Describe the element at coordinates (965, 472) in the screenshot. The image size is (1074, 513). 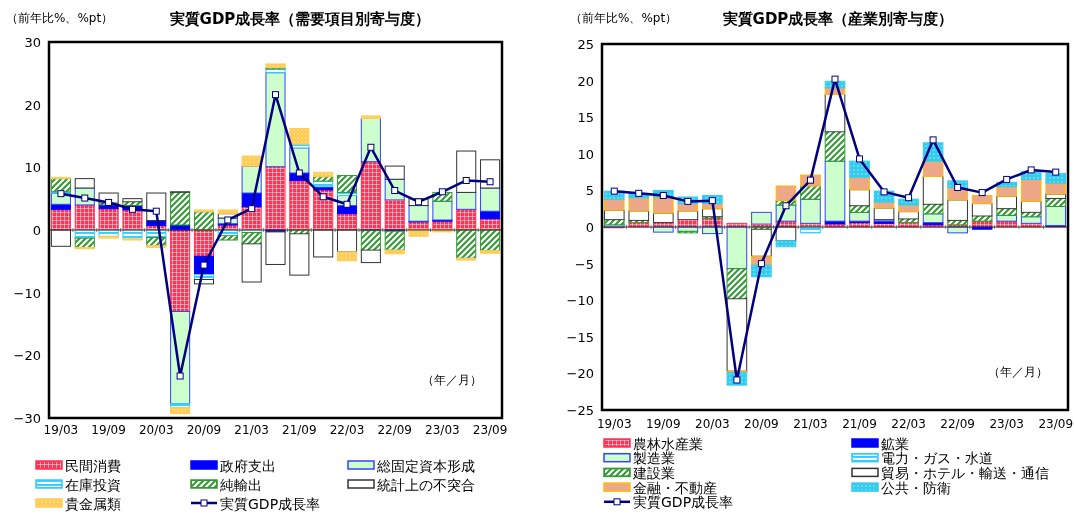
I see `legend-label: 貿易・ホテル・輸送・通信` at that location.